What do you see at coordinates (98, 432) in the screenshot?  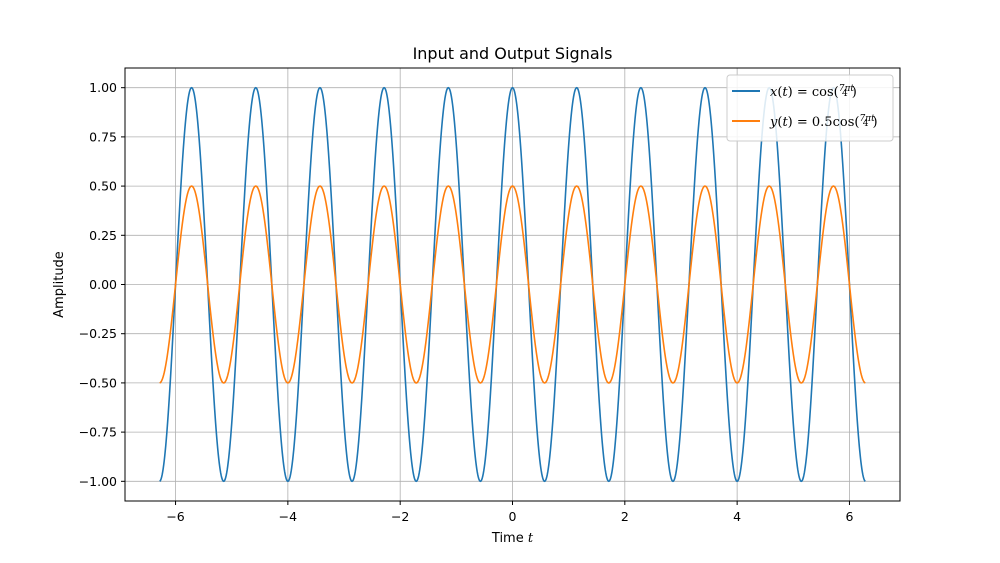 I see `y-tick-label: −0.75` at bounding box center [98, 432].